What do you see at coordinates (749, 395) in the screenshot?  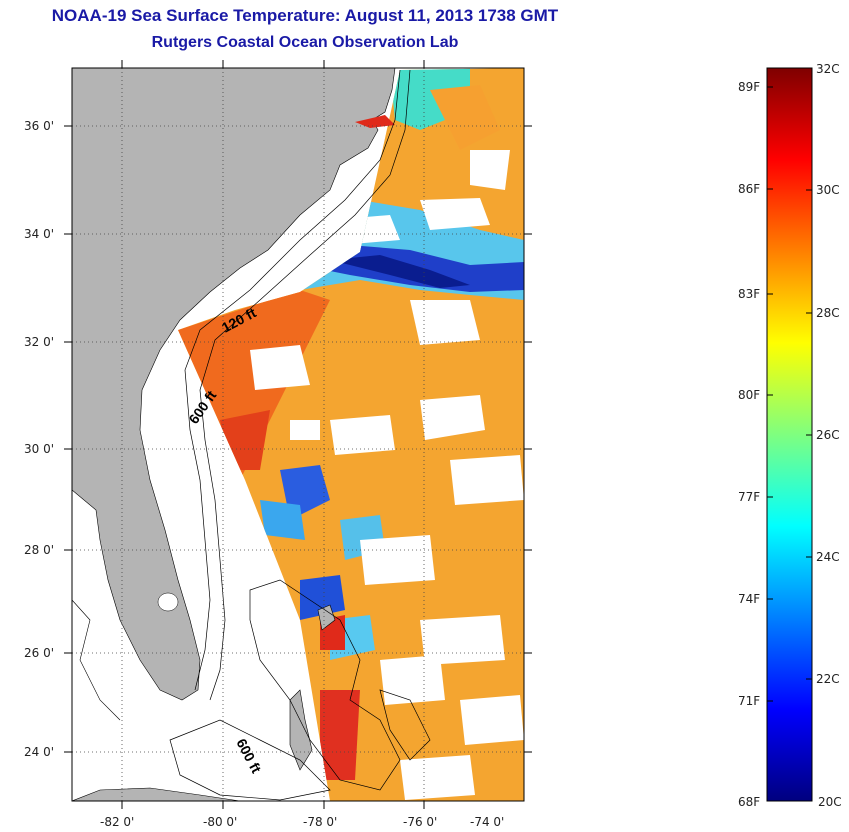 I see `colorbar-f-80: 80F` at bounding box center [749, 395].